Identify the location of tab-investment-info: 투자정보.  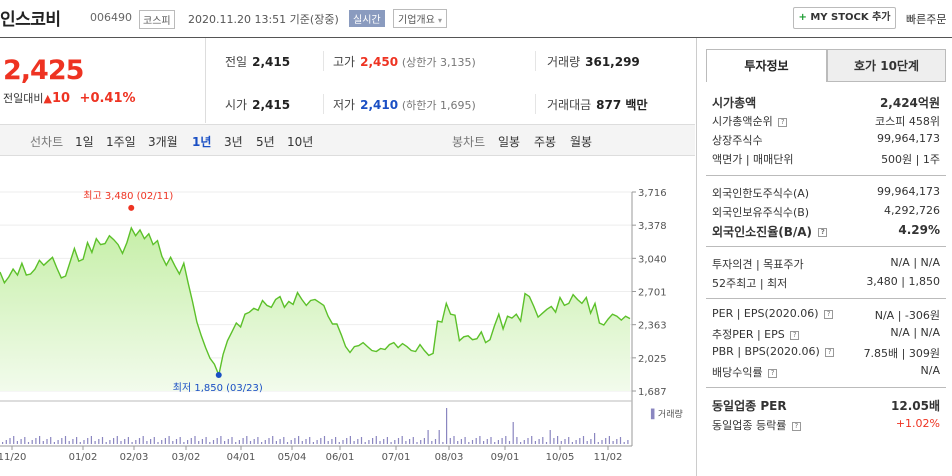
(766, 65).